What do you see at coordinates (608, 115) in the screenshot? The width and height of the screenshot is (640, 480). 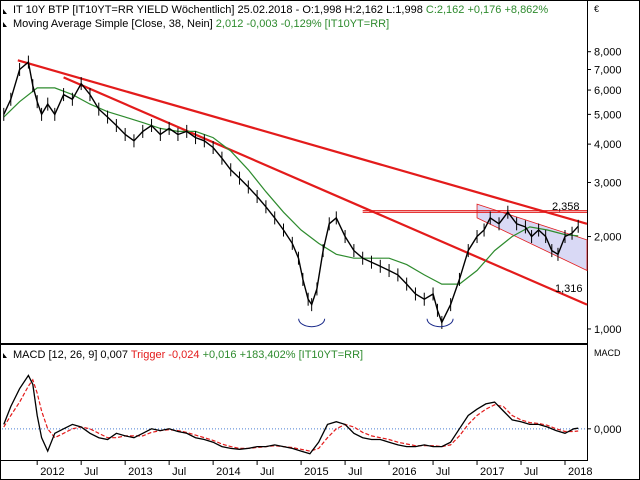 I see `price-y-tick-label: 5,000` at bounding box center [608, 115].